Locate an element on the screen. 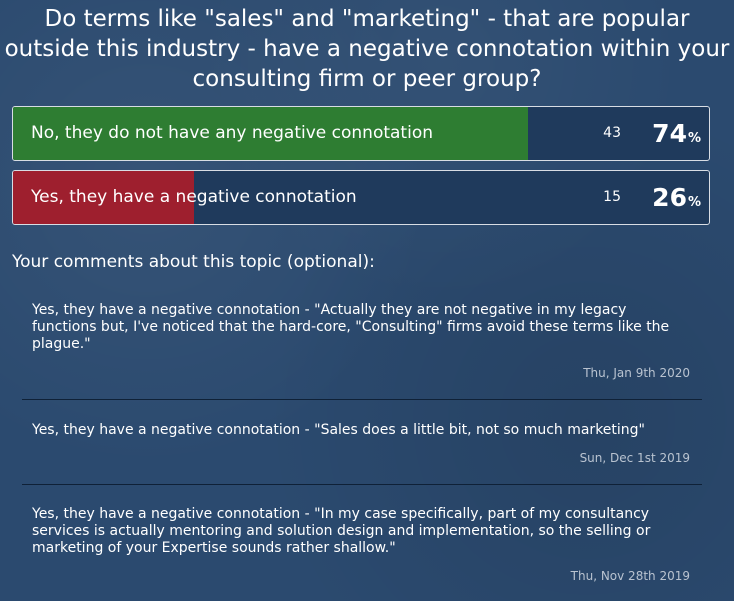 The image size is (734, 601). poll-option-no-fill is located at coordinates (271, 133).